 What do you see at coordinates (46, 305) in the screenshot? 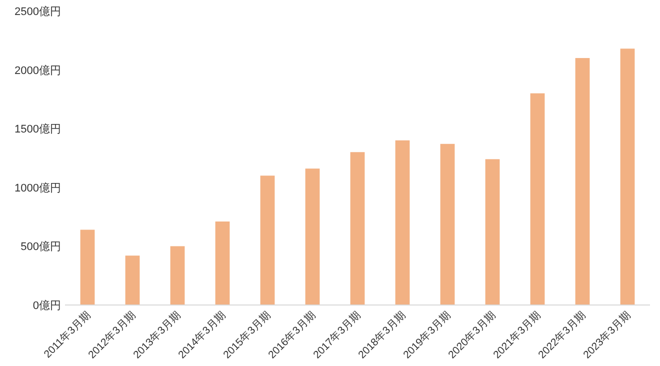
I see `y-tick-label: 0億円` at bounding box center [46, 305].